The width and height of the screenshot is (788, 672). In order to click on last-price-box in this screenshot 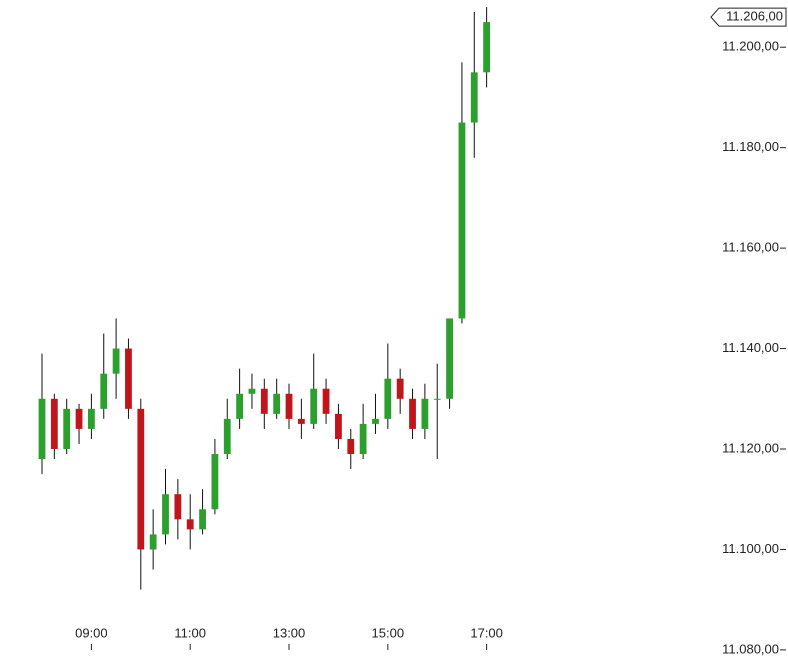, I will do `click(748, 17)`.